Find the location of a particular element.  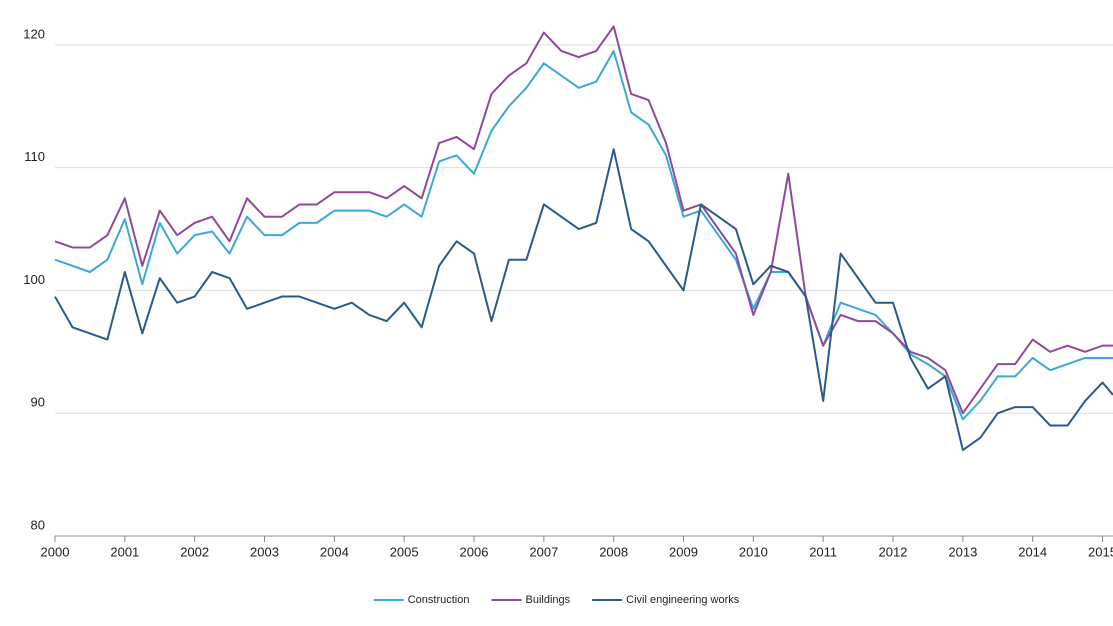

x-tick-label: 2003 is located at coordinates (264, 551).